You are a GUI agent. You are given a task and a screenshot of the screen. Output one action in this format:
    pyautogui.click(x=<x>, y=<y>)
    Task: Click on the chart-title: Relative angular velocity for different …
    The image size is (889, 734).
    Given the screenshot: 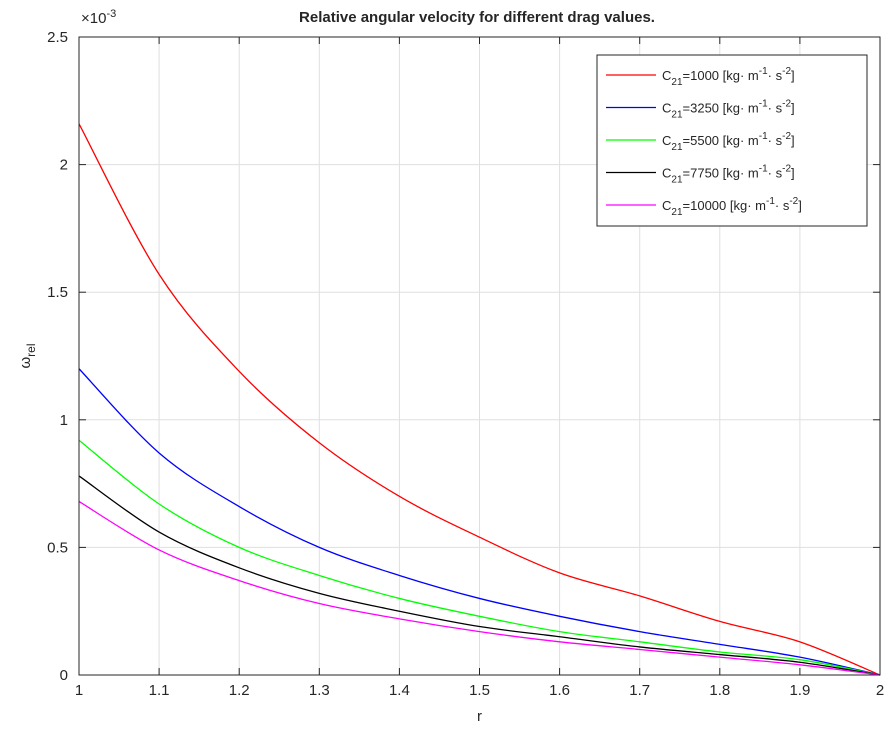 What is the action you would take?
    pyautogui.click(x=477, y=17)
    